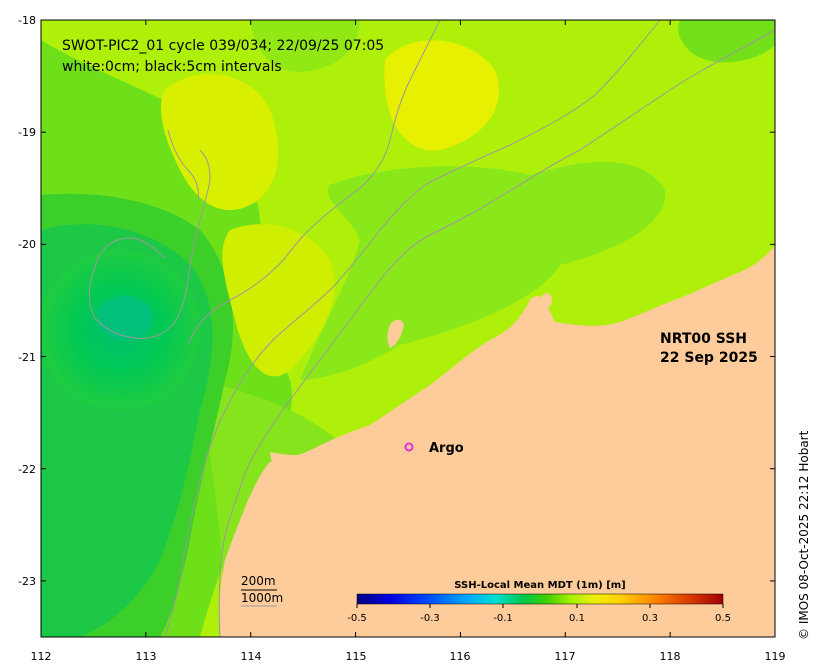 This screenshot has height=672, width=819. Describe the element at coordinates (27, 469) in the screenshot. I see `y-tick-label: -22` at that location.